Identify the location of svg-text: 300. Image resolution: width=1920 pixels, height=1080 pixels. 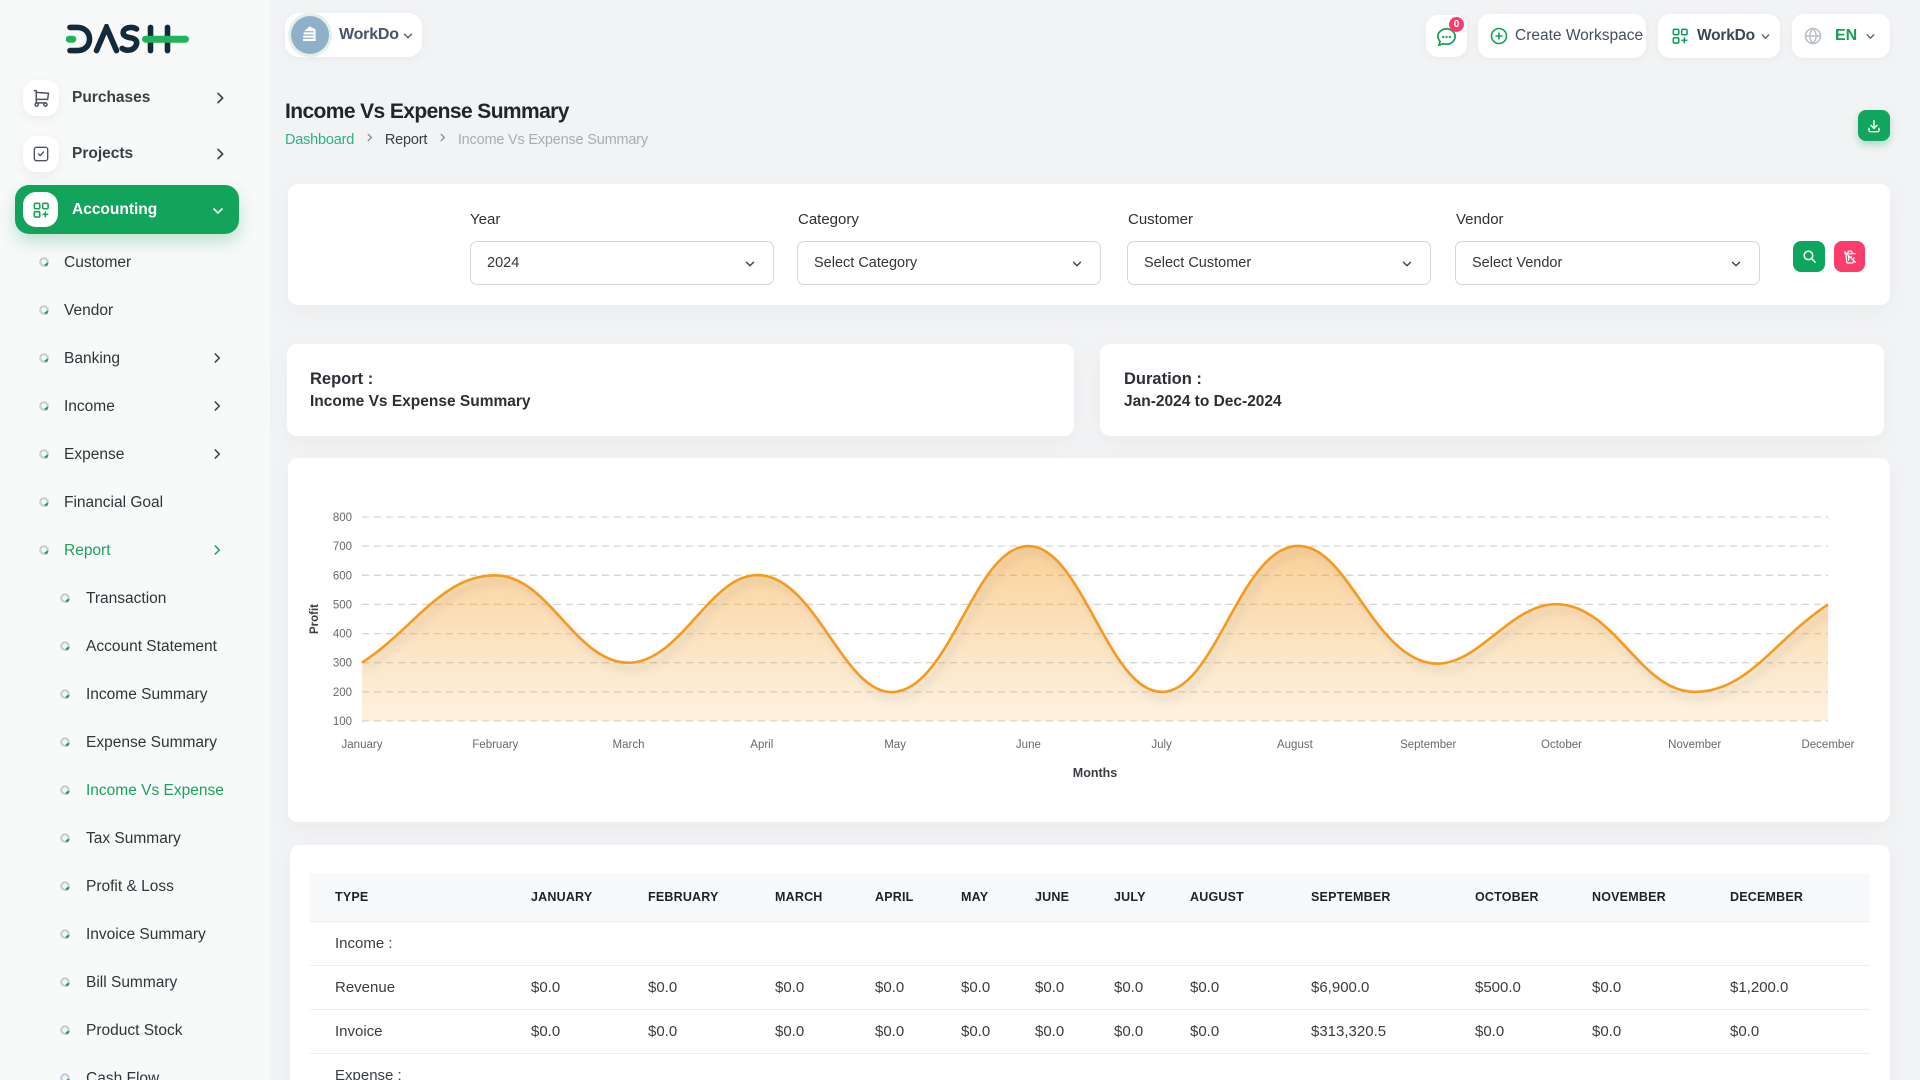
(342, 664).